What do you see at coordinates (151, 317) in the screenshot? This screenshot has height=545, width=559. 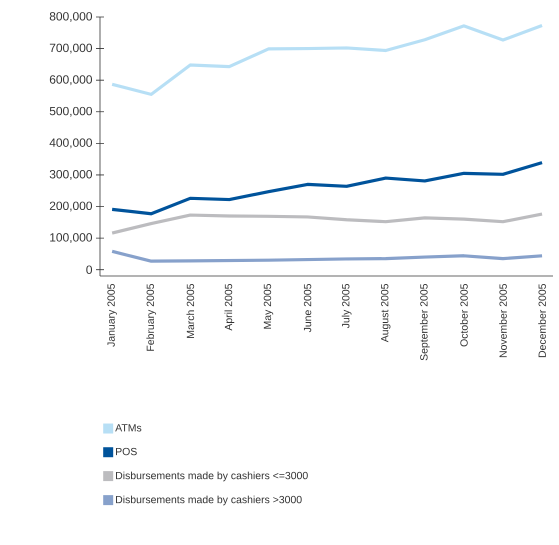 I see `x-tick-label: February 2005` at bounding box center [151, 317].